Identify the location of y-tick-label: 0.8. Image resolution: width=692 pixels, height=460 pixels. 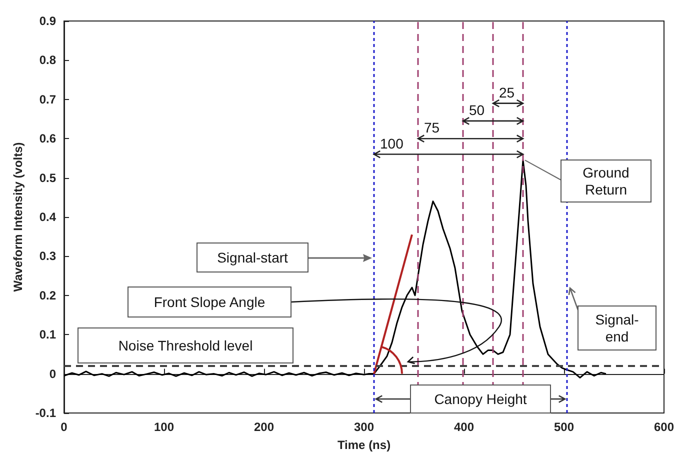
(47, 60).